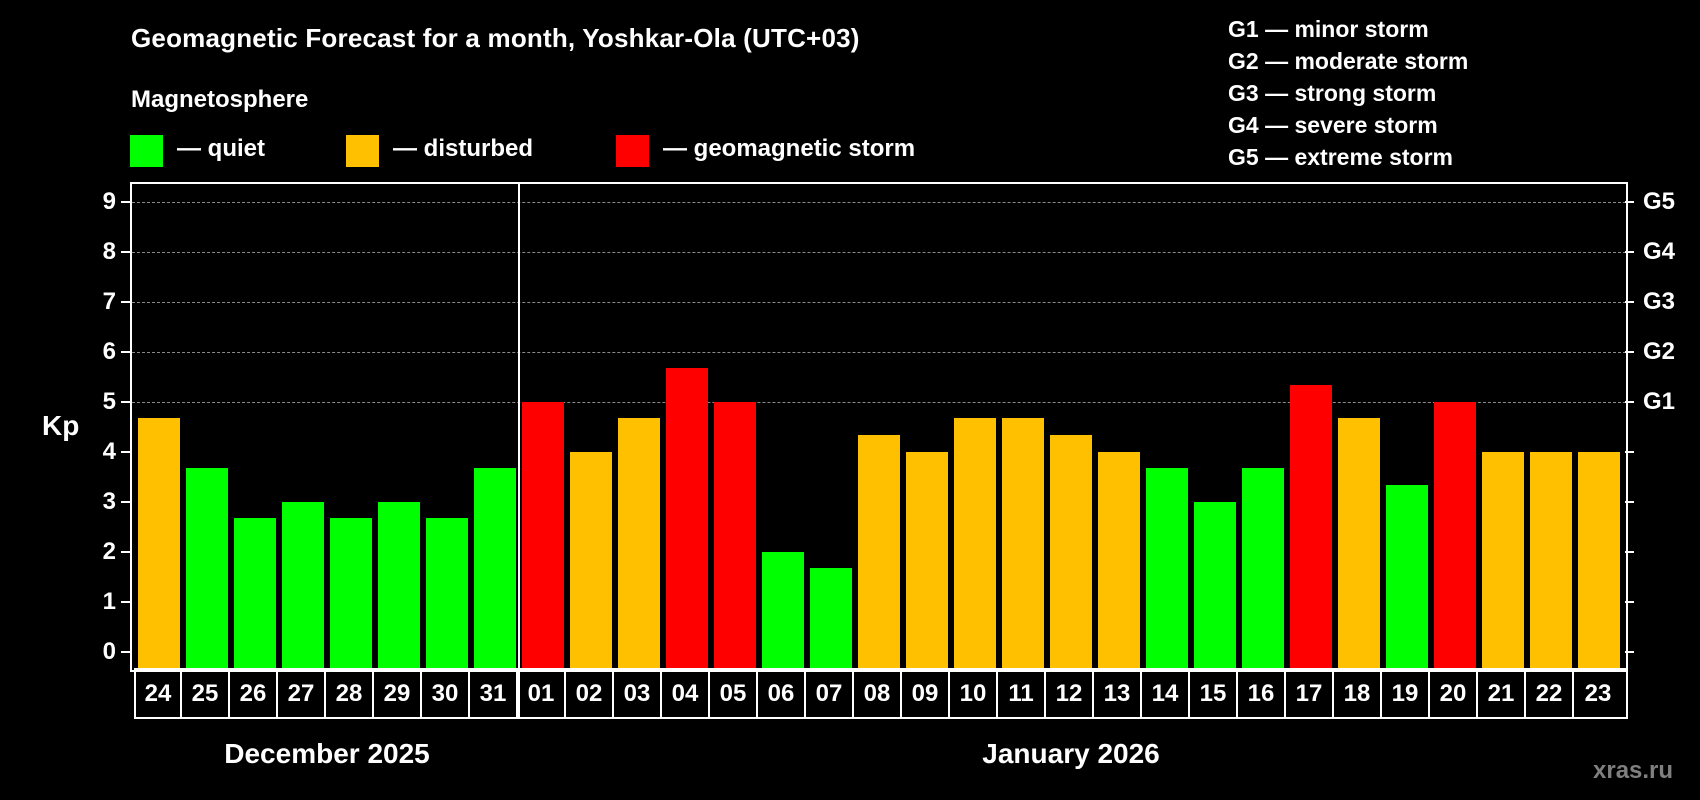 Image resolution: width=1700 pixels, height=800 pixels. What do you see at coordinates (220, 99) in the screenshot?
I see `legend-heading: Magnetosphere` at bounding box center [220, 99].